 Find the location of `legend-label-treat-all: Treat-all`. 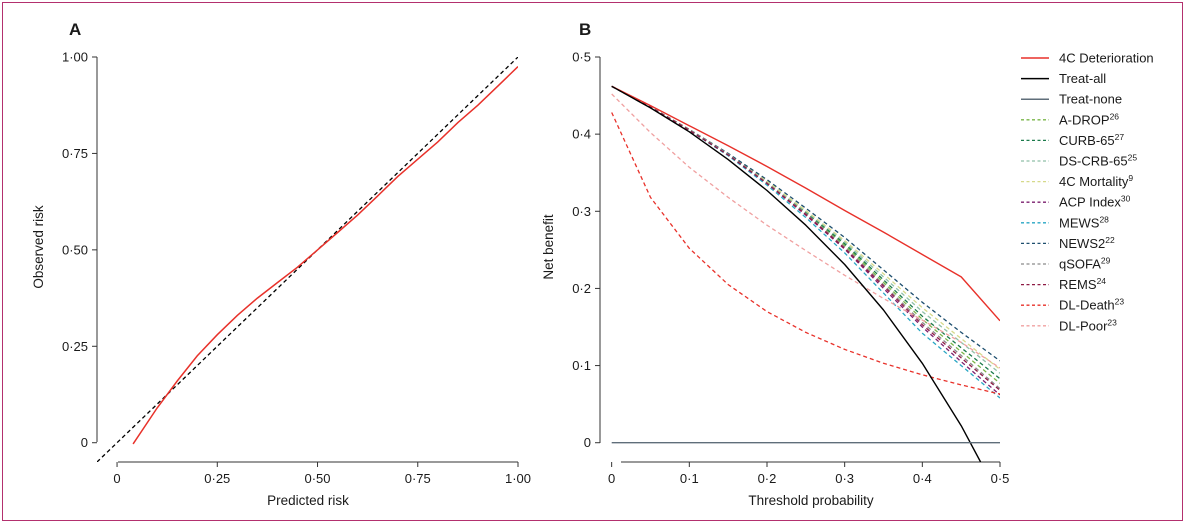

legend-label-treat-all: Treat-all is located at coordinates (1082, 78).